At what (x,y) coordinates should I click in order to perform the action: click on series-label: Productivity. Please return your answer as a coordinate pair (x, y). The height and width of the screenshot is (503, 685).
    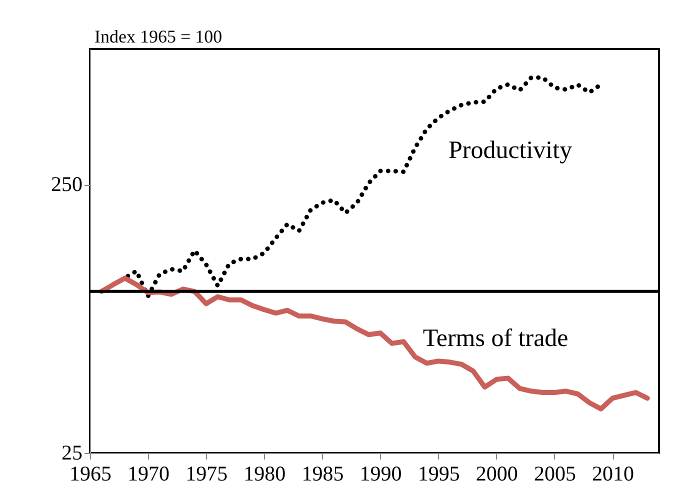
    Looking at the image, I should click on (510, 150).